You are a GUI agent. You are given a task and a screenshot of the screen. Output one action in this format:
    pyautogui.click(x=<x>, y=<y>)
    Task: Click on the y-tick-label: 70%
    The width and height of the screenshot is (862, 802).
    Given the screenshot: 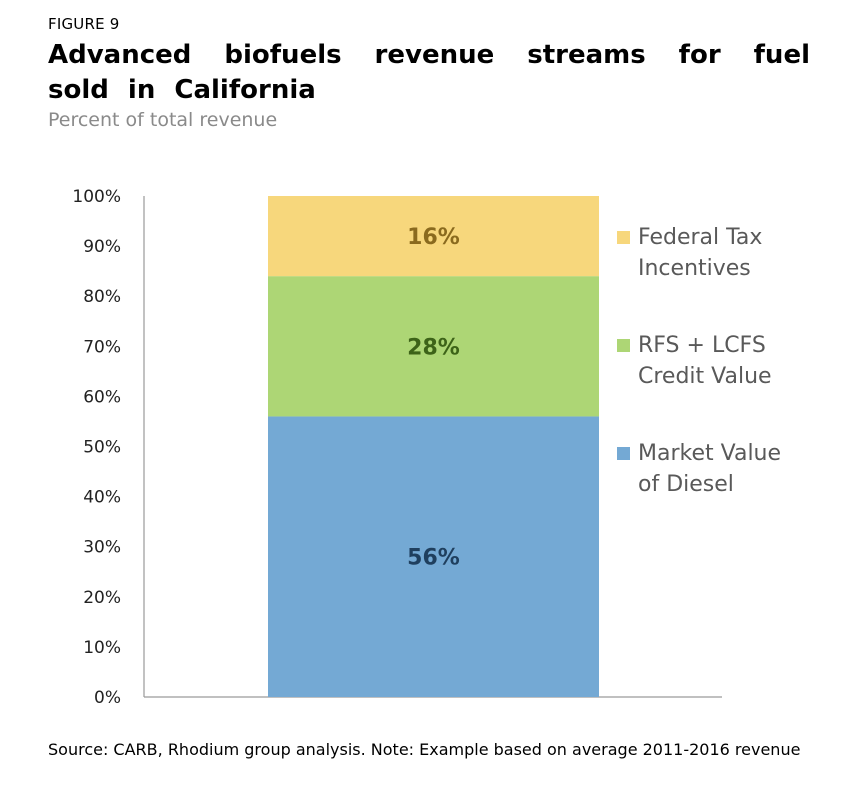 What is the action you would take?
    pyautogui.click(x=102, y=347)
    